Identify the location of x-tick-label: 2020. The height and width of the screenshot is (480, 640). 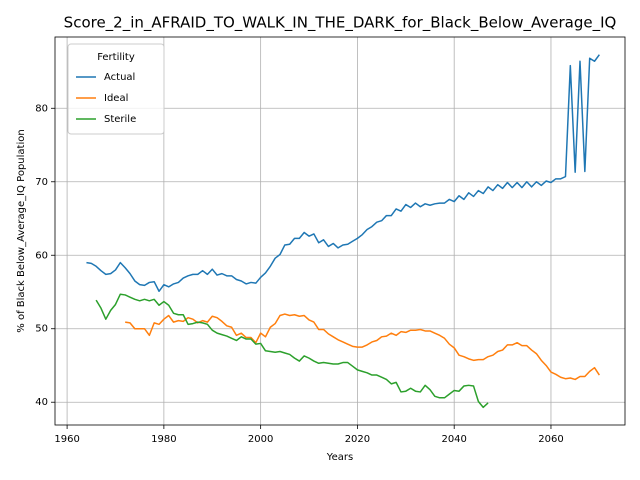
(357, 439).